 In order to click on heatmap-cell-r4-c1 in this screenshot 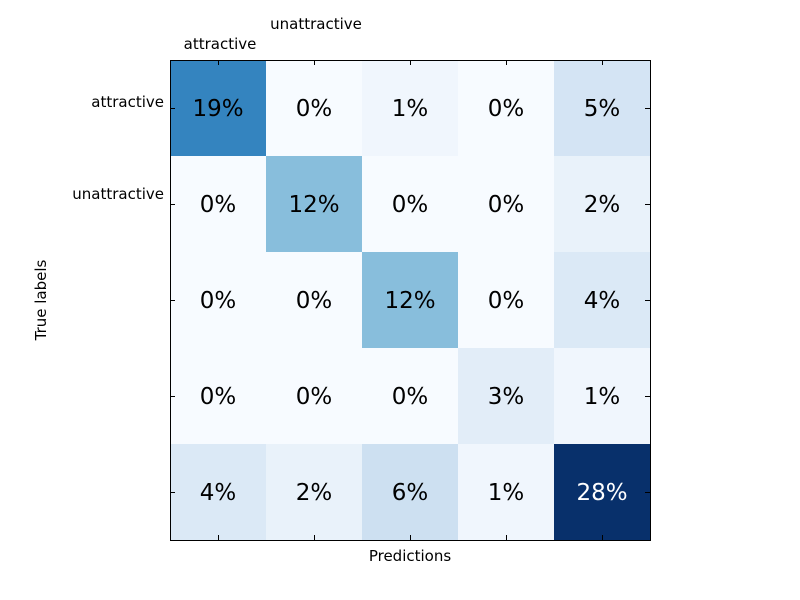, I will do `click(314, 492)`.